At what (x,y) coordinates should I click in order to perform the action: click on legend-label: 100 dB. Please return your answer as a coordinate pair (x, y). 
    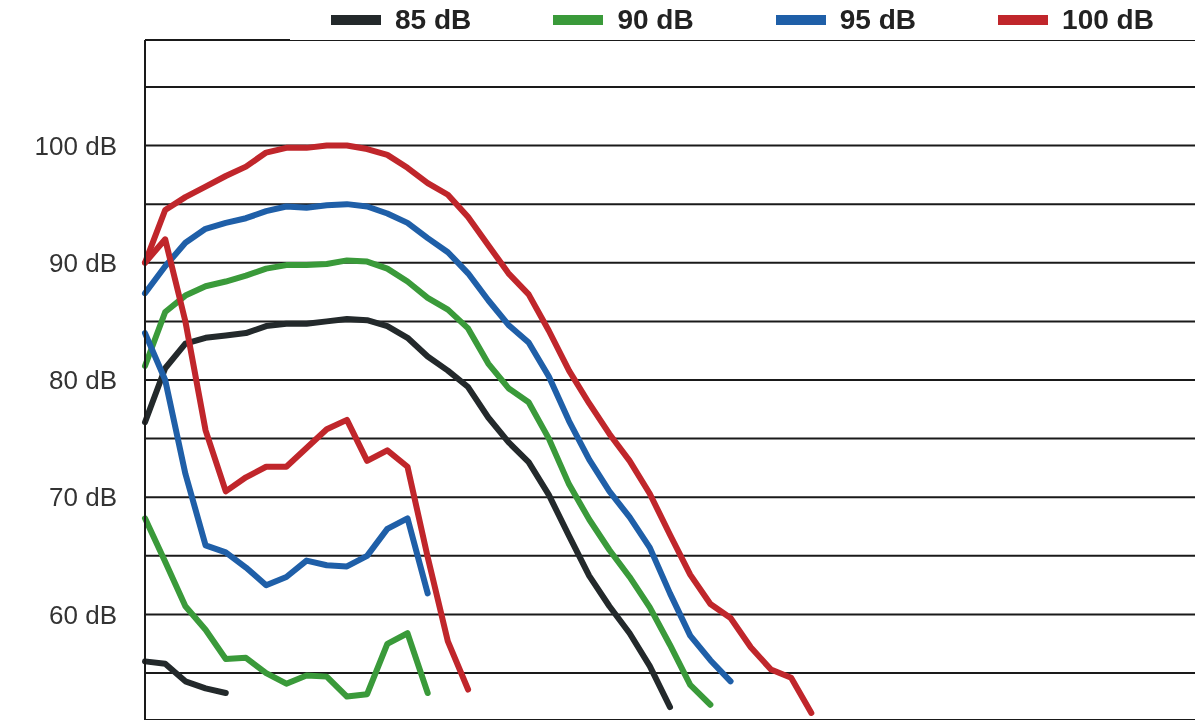
    Looking at the image, I should click on (1108, 20).